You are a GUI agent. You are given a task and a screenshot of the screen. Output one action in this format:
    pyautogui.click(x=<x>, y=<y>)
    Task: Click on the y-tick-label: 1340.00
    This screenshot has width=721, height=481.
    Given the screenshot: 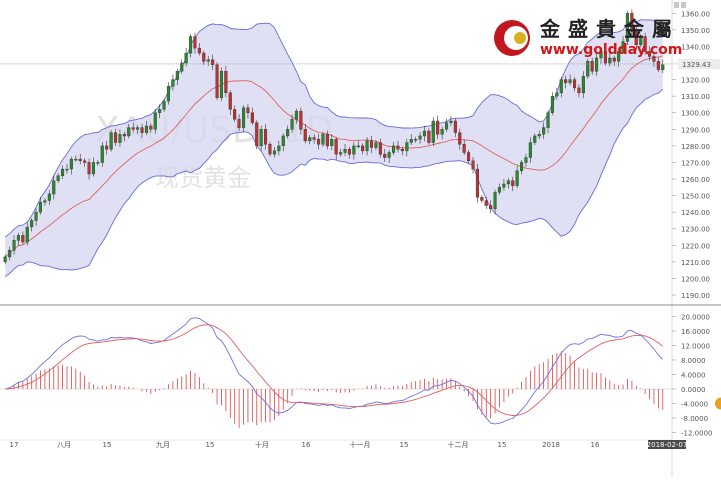 What is the action you would take?
    pyautogui.click(x=695, y=47)
    